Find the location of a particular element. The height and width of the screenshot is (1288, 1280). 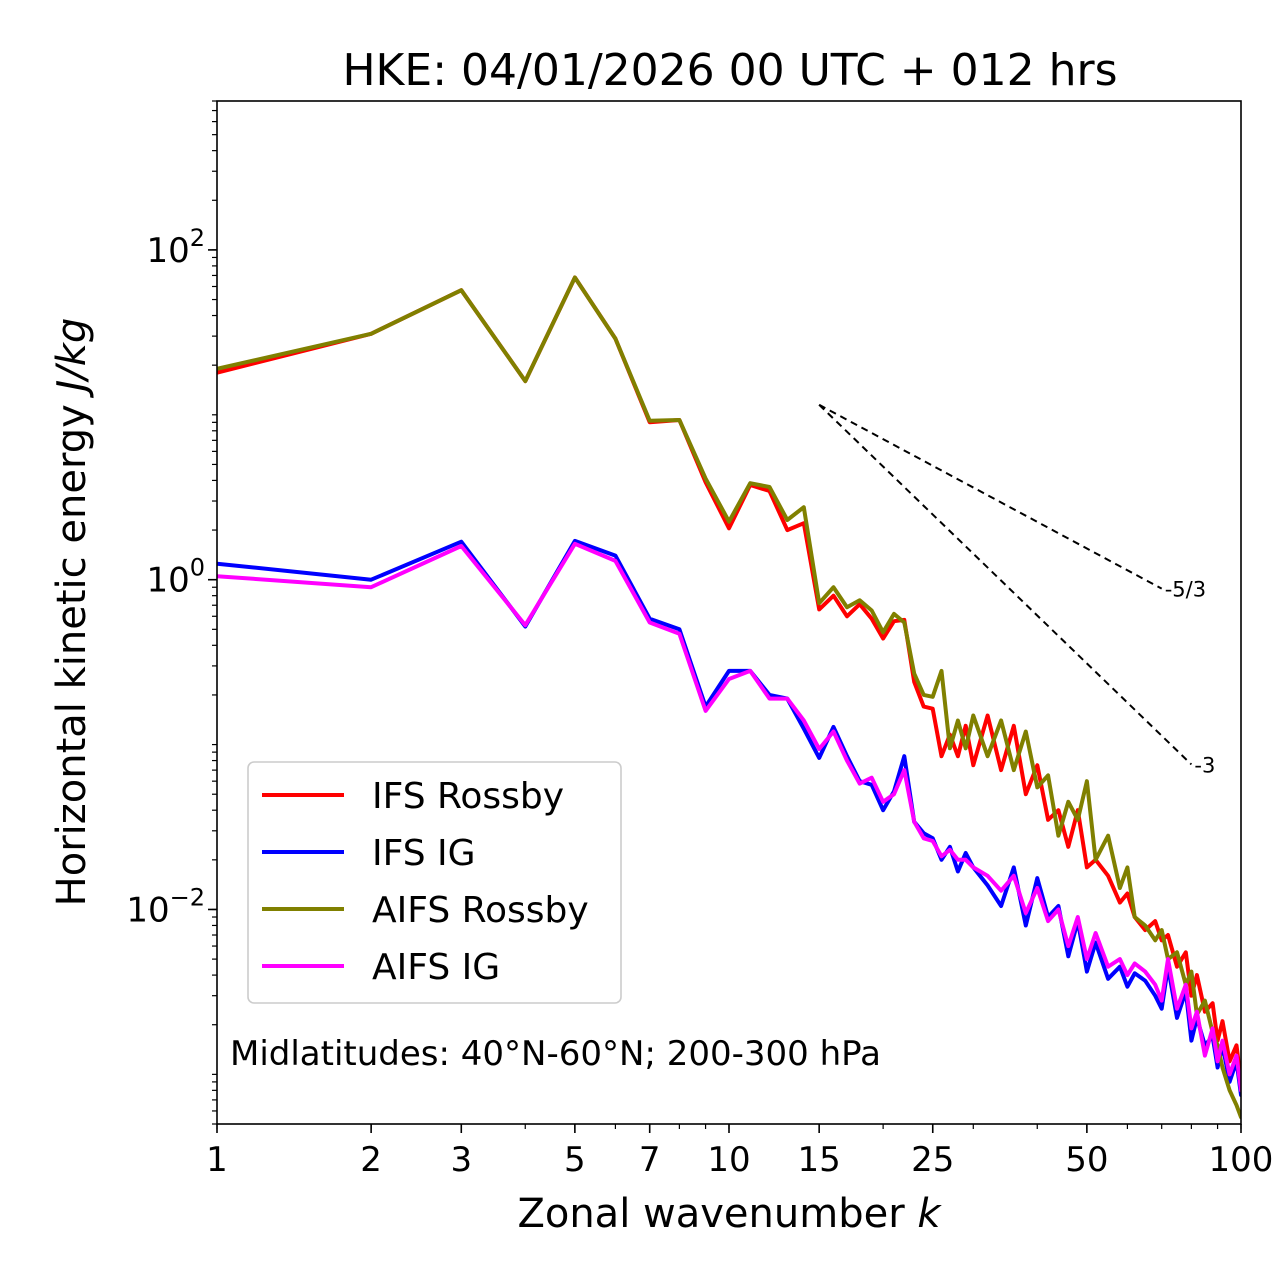

x-tick-label: 3 is located at coordinates (461, 1160).